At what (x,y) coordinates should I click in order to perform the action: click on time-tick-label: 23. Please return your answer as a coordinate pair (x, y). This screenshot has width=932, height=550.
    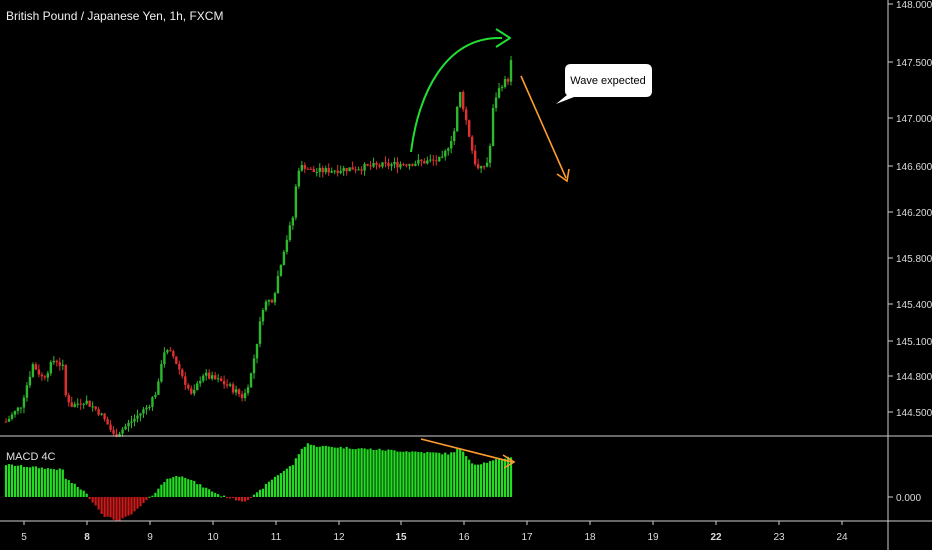
    Looking at the image, I should click on (779, 537).